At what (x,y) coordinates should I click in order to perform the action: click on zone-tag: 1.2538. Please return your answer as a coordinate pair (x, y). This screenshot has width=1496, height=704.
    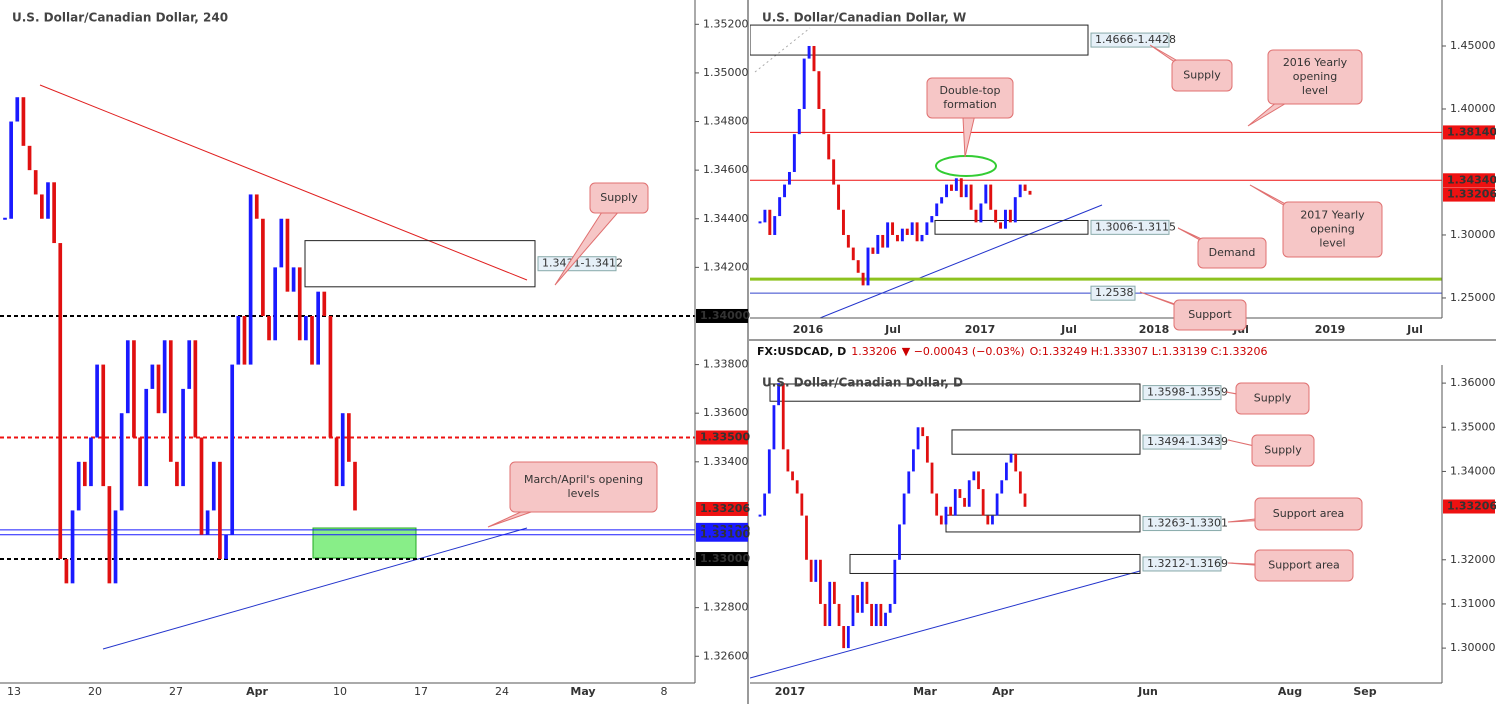
    Looking at the image, I should click on (1114, 292).